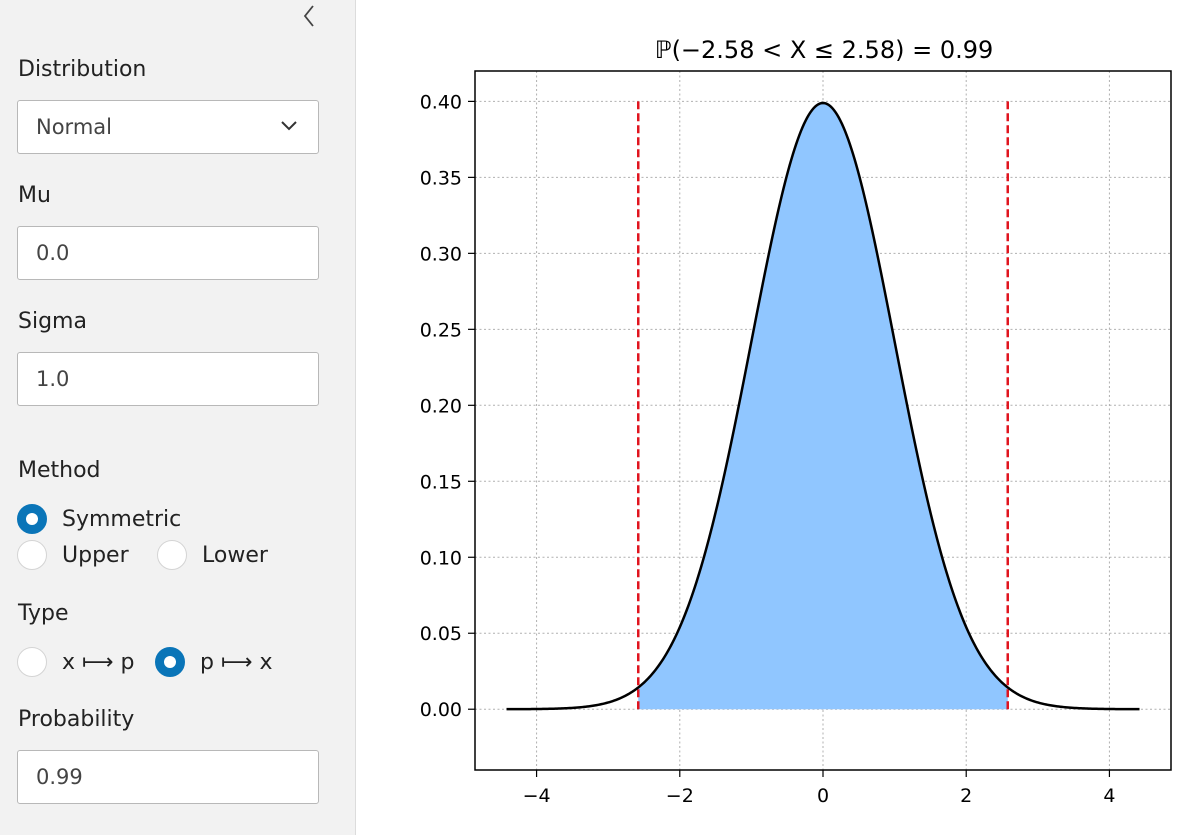  I want to click on x-tick-label: 0, so click(823, 796).